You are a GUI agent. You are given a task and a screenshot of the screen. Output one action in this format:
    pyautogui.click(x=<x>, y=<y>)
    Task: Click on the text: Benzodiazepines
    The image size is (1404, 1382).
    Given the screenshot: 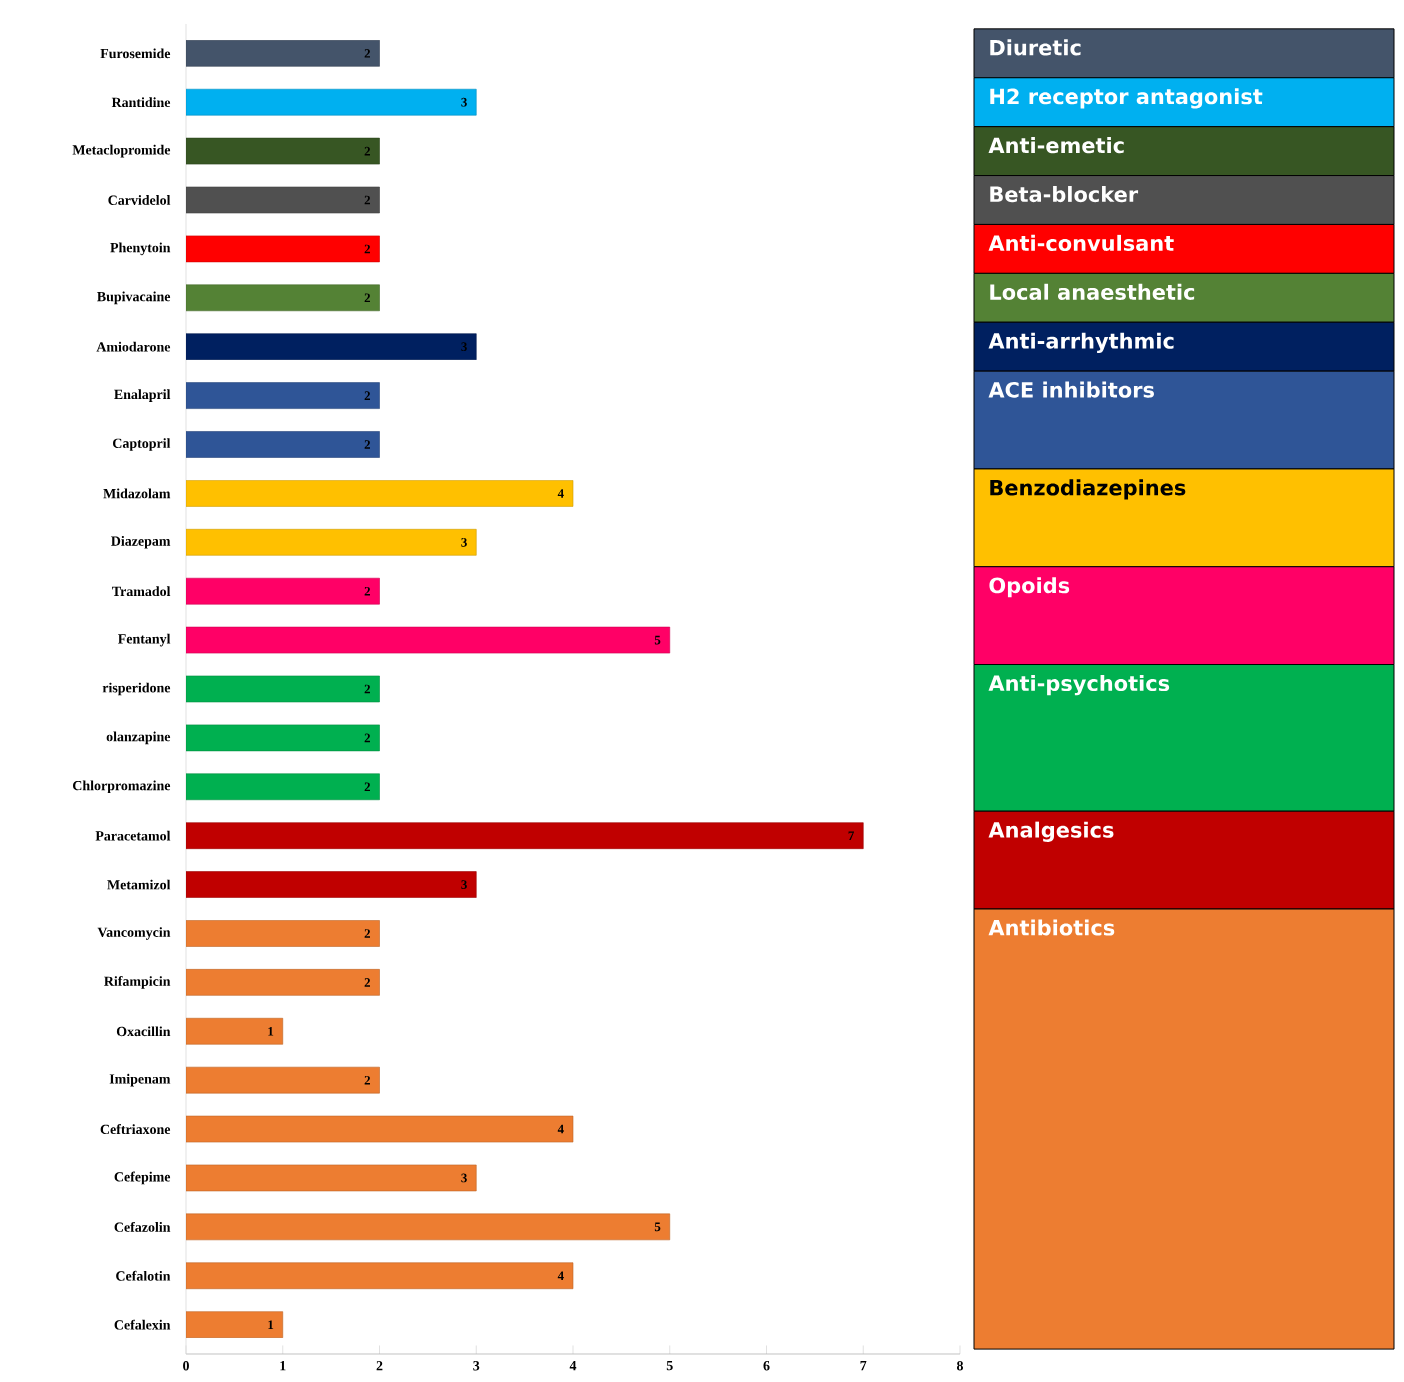 What is the action you would take?
    pyautogui.click(x=1088, y=489)
    